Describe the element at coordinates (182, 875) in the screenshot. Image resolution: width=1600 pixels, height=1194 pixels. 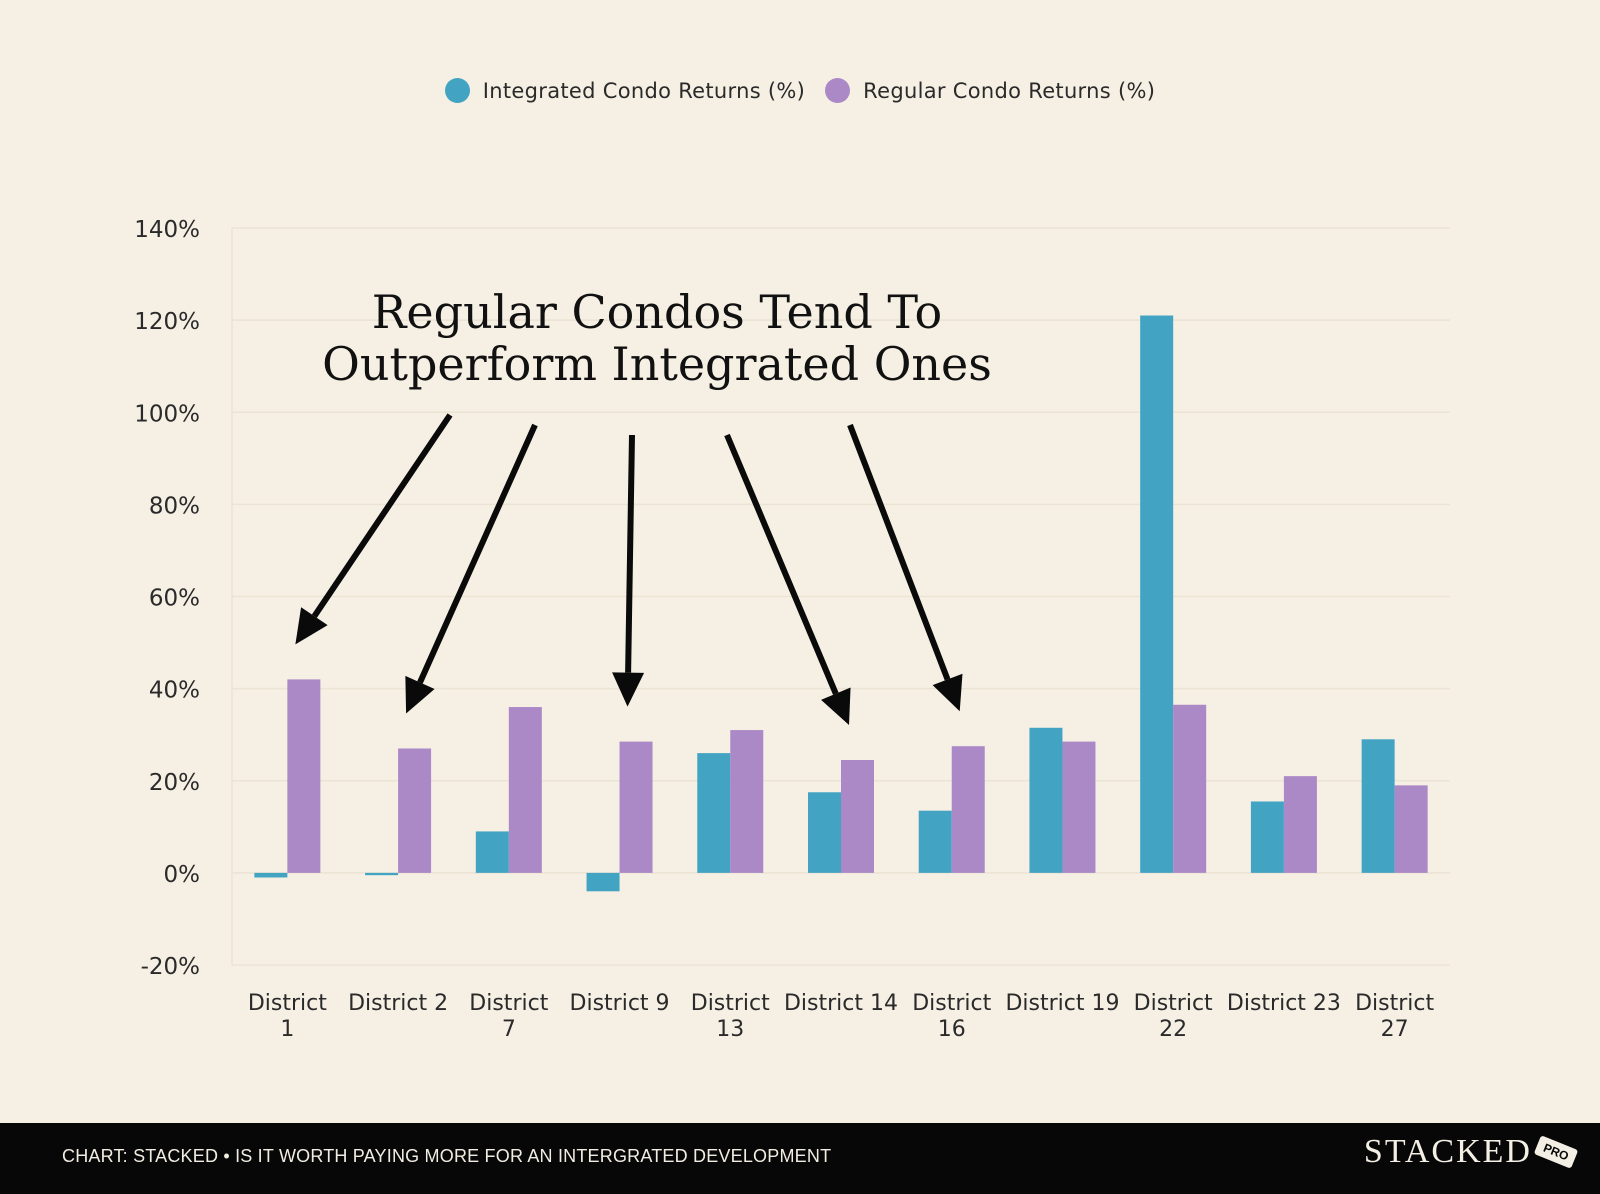
I see `y-tick-label: 0%` at that location.